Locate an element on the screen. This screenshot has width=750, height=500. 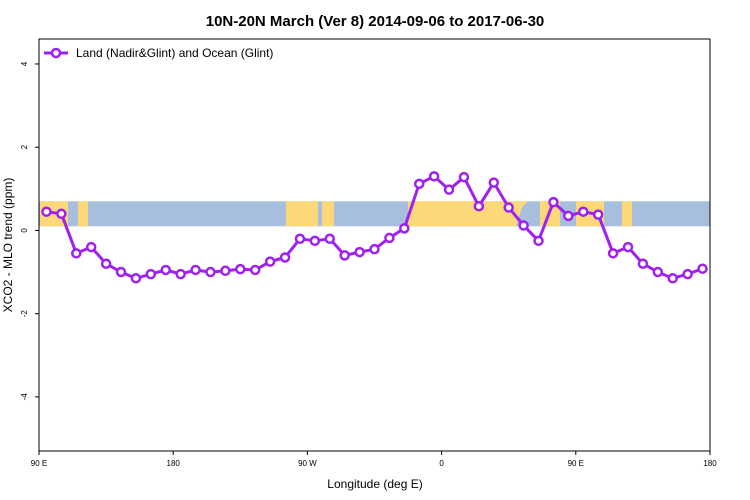
land-africa is located at coordinates (468, 214).